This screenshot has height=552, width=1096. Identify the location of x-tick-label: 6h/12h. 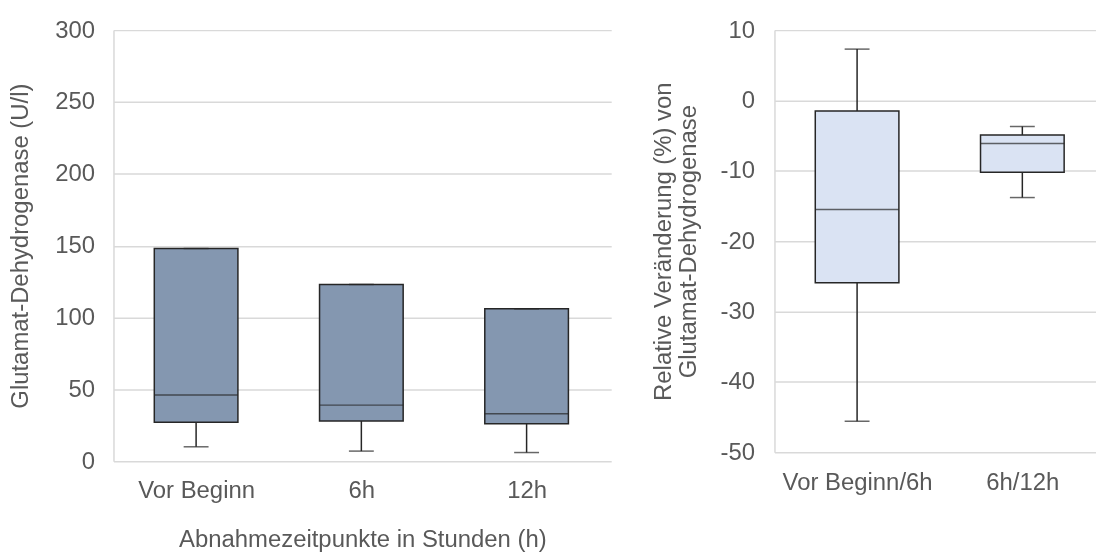
(1023, 481).